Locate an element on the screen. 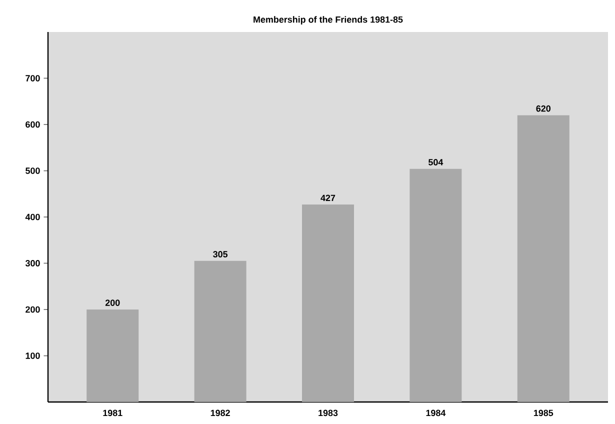 Image resolution: width=615 pixels, height=424 pixels. y-tick-label: 600 is located at coordinates (33, 124).